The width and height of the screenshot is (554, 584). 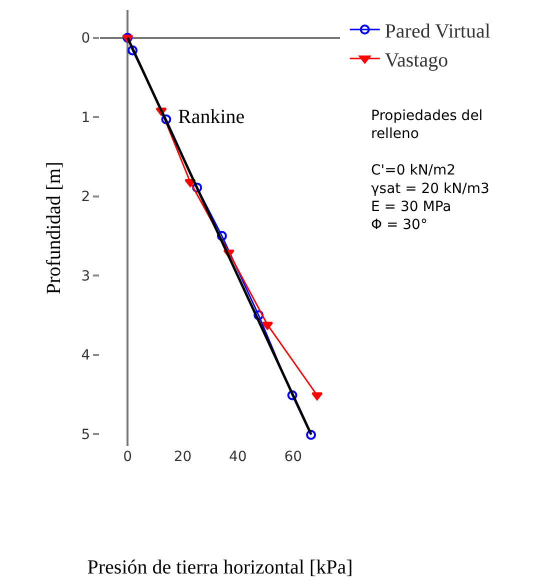 What do you see at coordinates (85, 38) in the screenshot?
I see `y-tick-label: 0` at bounding box center [85, 38].